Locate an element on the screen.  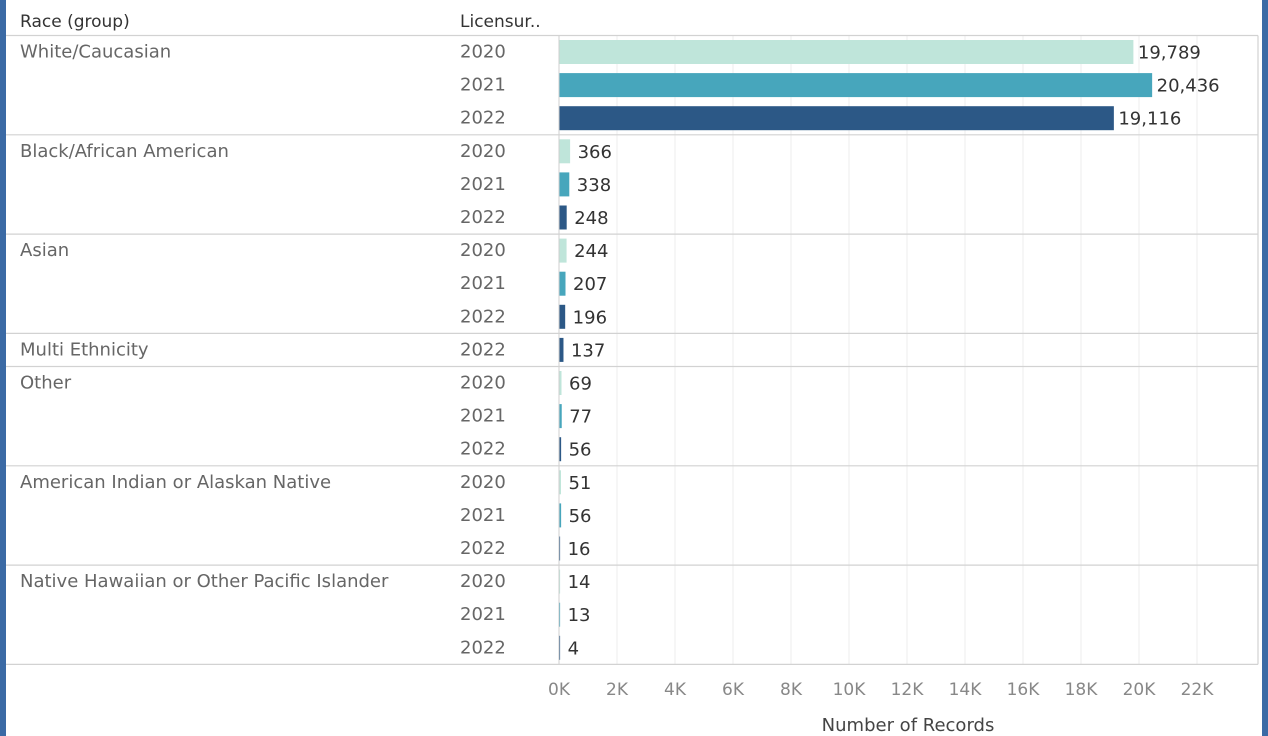
category-label: Asian is located at coordinates (44, 250).